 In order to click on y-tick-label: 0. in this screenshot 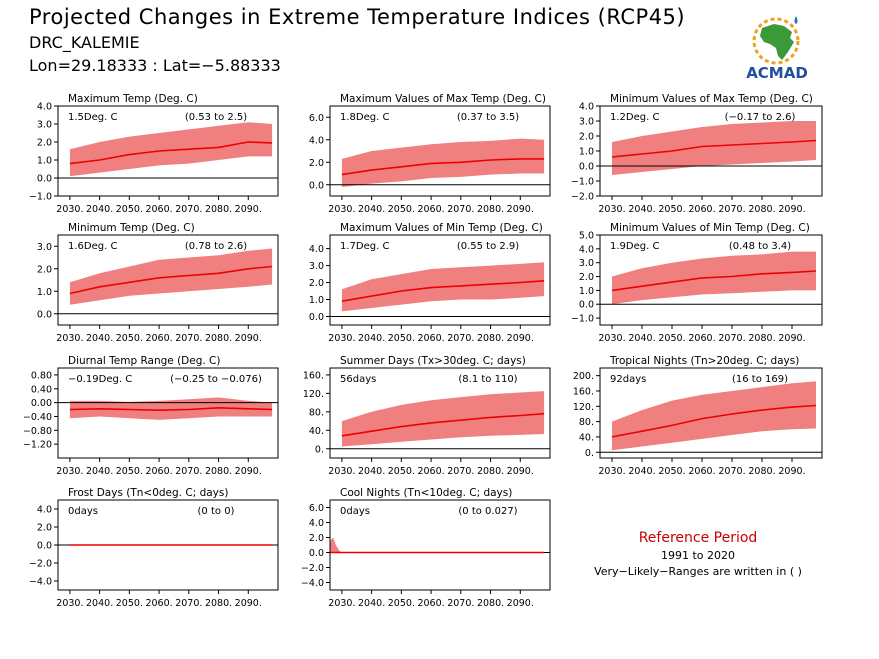, I will do `click(319, 449)`.